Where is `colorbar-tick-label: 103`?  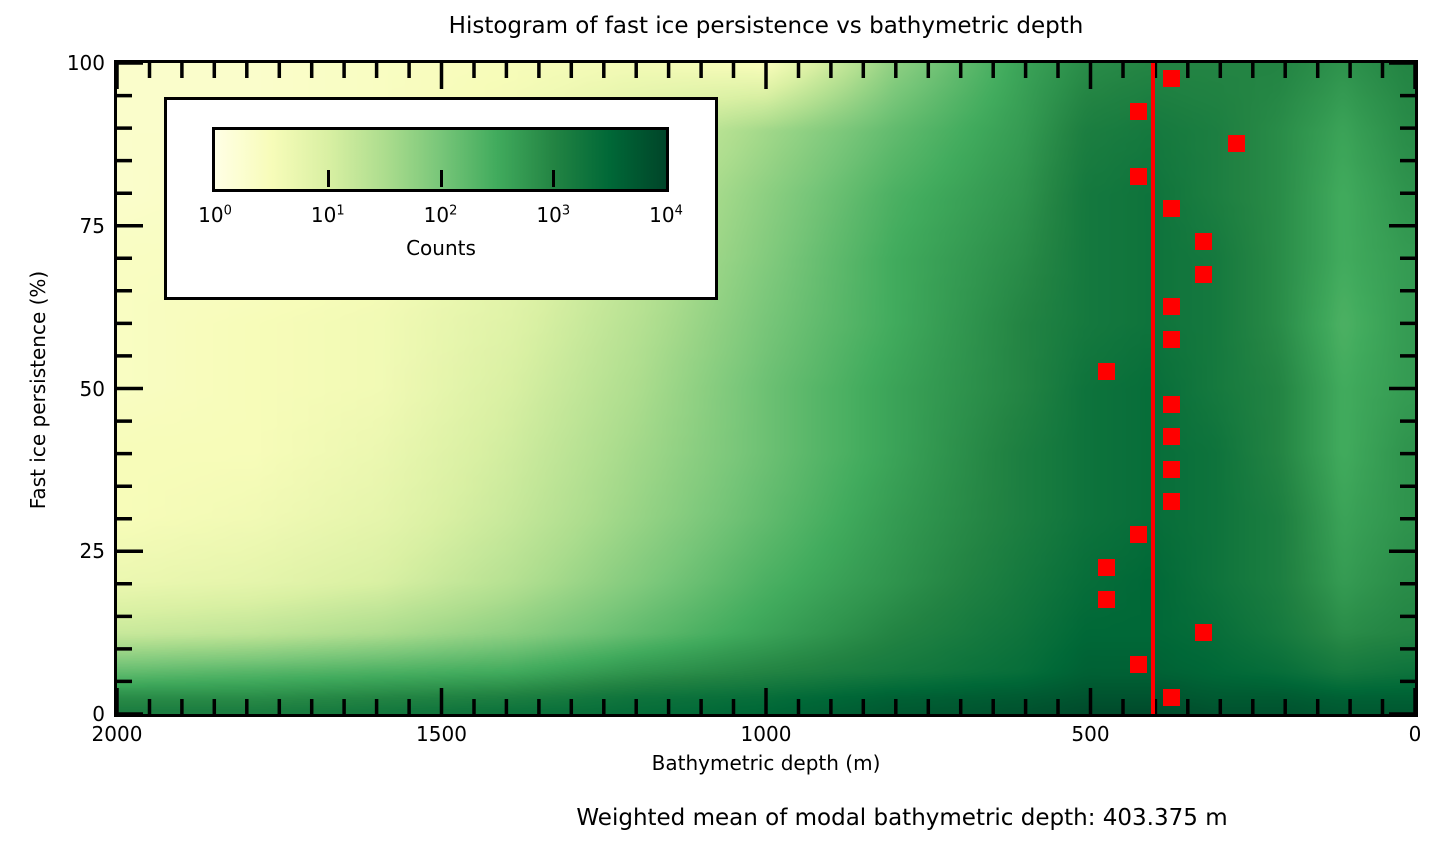
colorbar-tick-label: 103 is located at coordinates (553, 215).